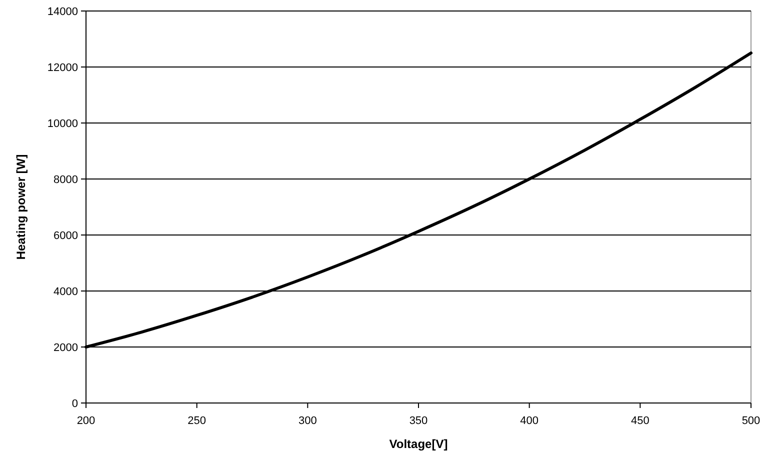 The height and width of the screenshot is (457, 775). I want to click on y-tick-label: 12000, so click(62, 68).